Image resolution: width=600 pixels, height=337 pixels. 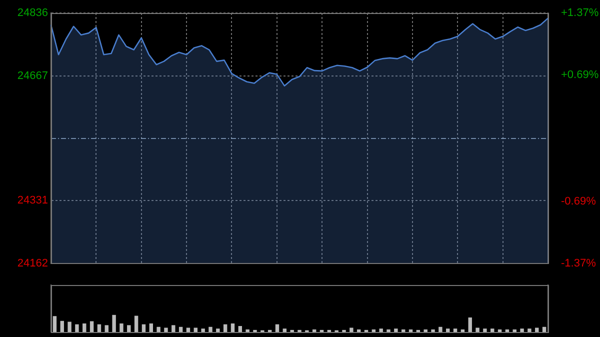 I want to click on y2-tick-label: -0.69%, so click(x=578, y=201).